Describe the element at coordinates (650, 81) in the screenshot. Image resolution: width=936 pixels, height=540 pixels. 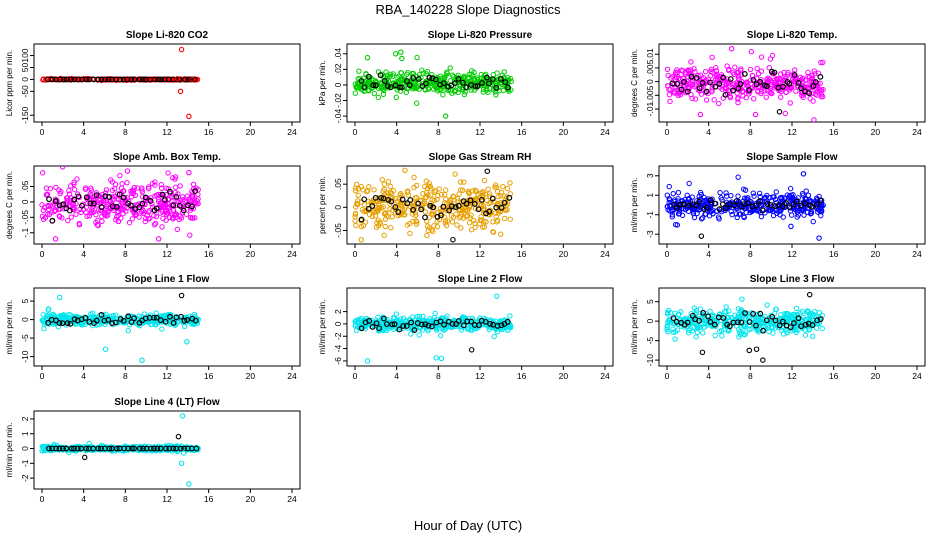
I see `y-tick-label: 0` at that location.